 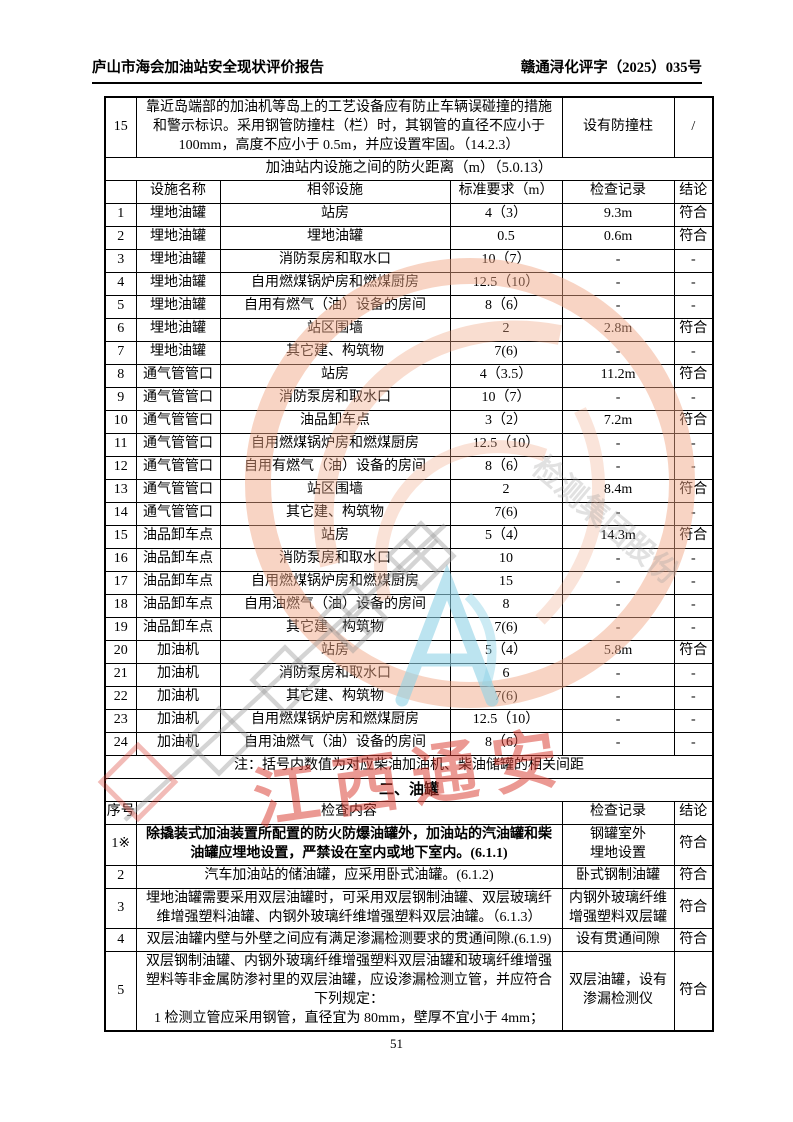 What do you see at coordinates (618, 375) in the screenshot?
I see `cell-record: 11.2m` at bounding box center [618, 375].